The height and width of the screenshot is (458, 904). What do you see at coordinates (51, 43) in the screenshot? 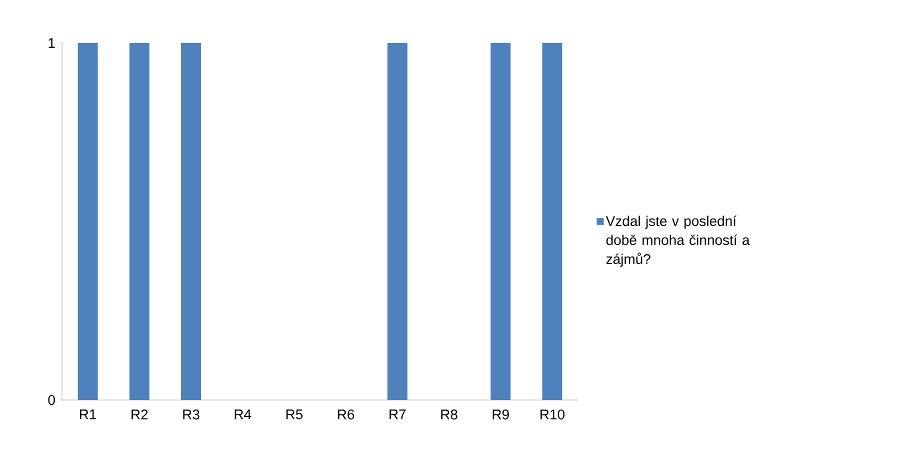
I see `y-tick-label: 1` at bounding box center [51, 43].